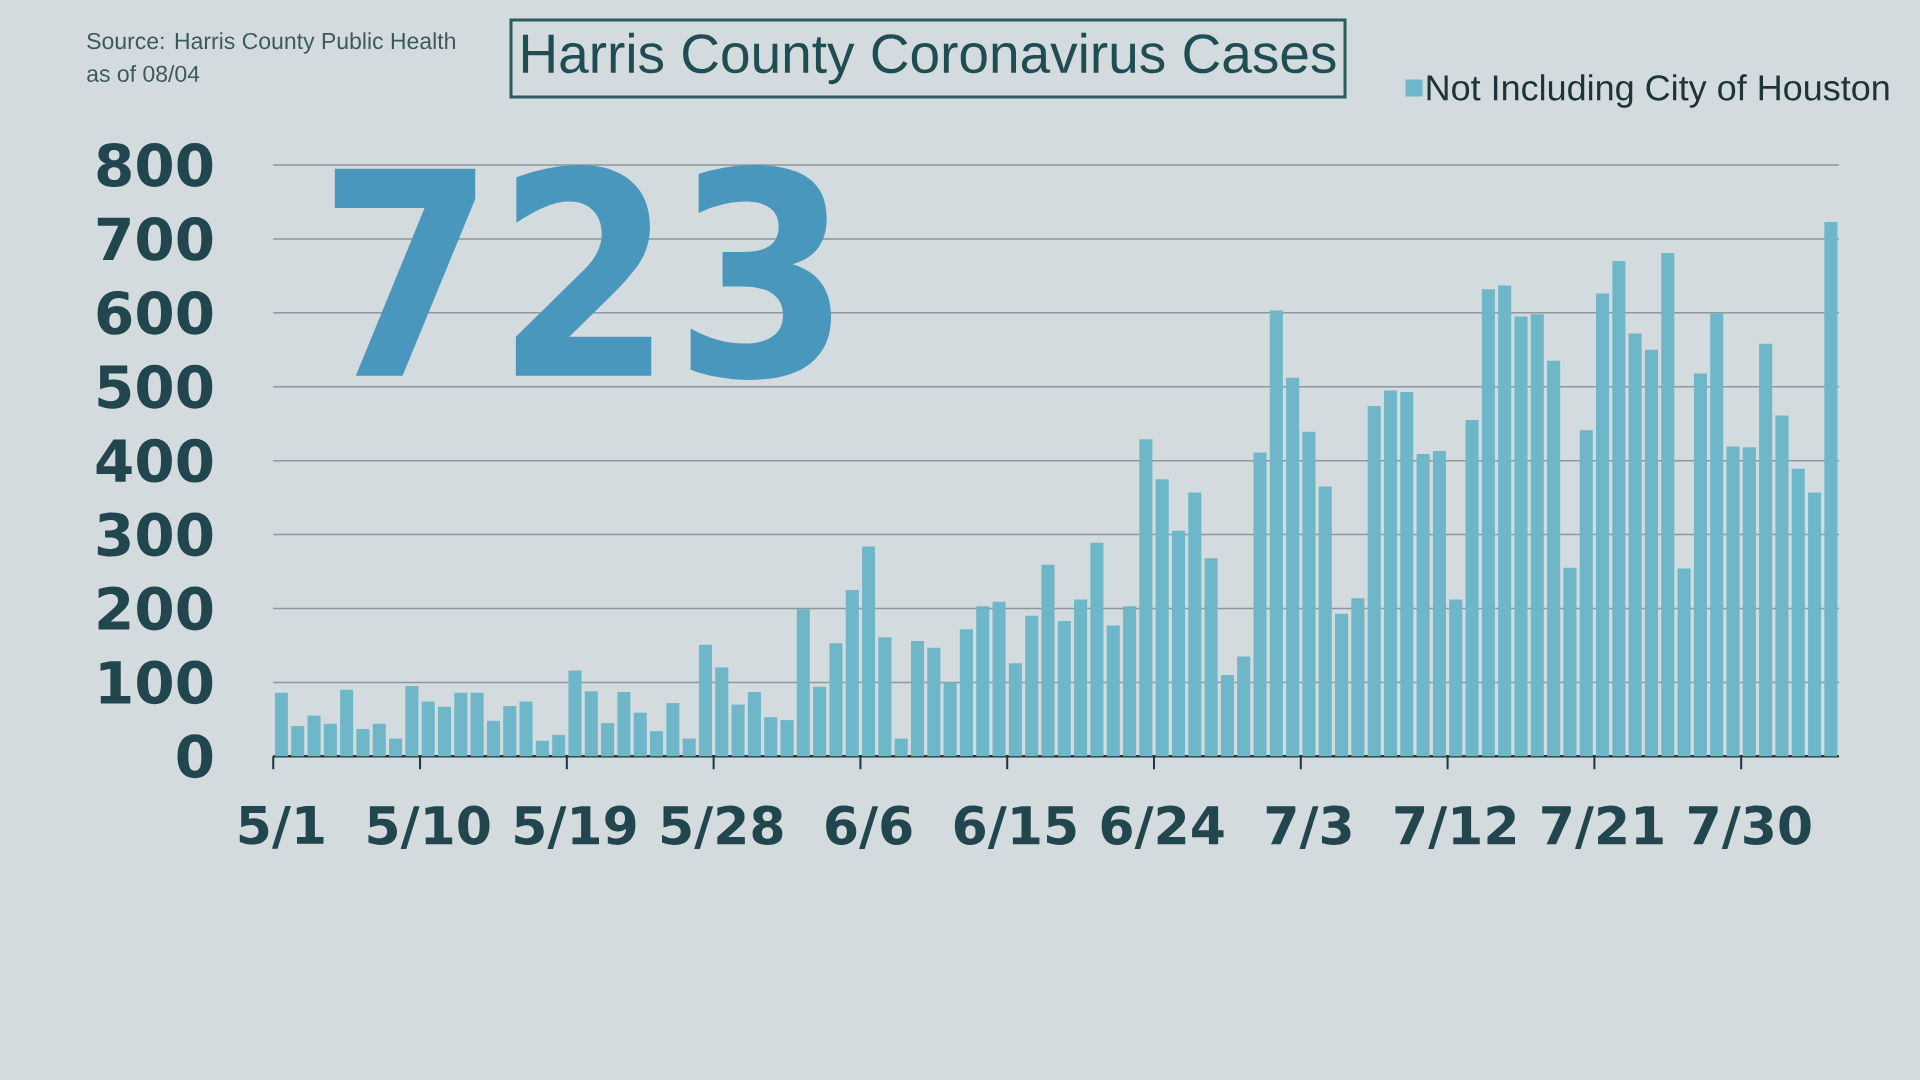  I want to click on x-tick-label: 7/3, so click(1308, 827).